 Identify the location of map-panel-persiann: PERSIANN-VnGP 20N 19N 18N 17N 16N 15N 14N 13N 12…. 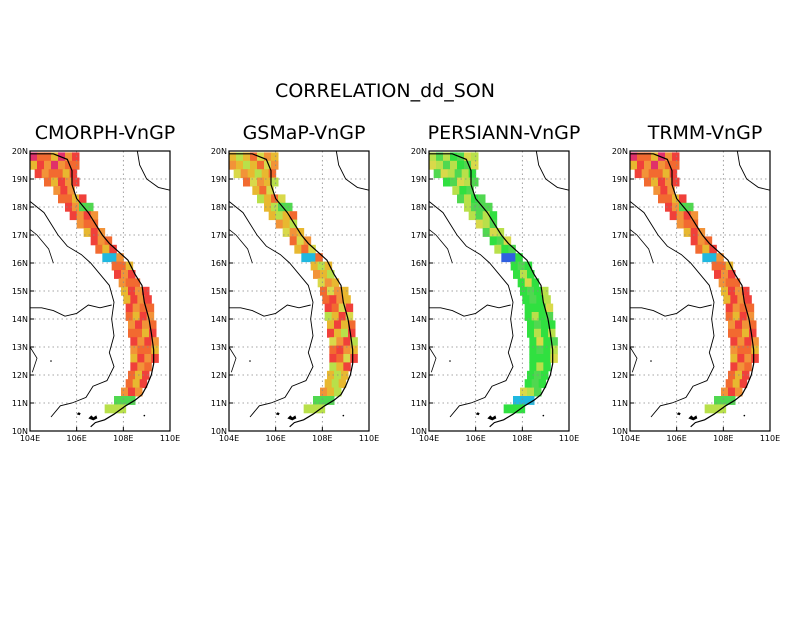
(504, 283).